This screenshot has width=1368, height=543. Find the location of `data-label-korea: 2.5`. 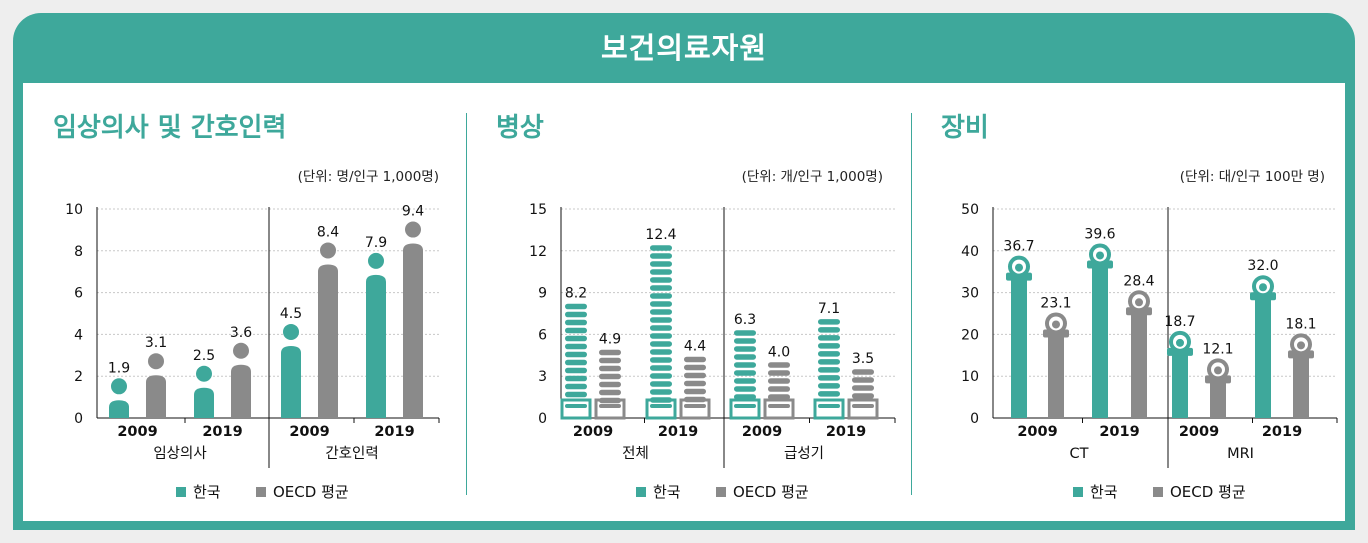

data-label-korea: 2.5 is located at coordinates (204, 356).